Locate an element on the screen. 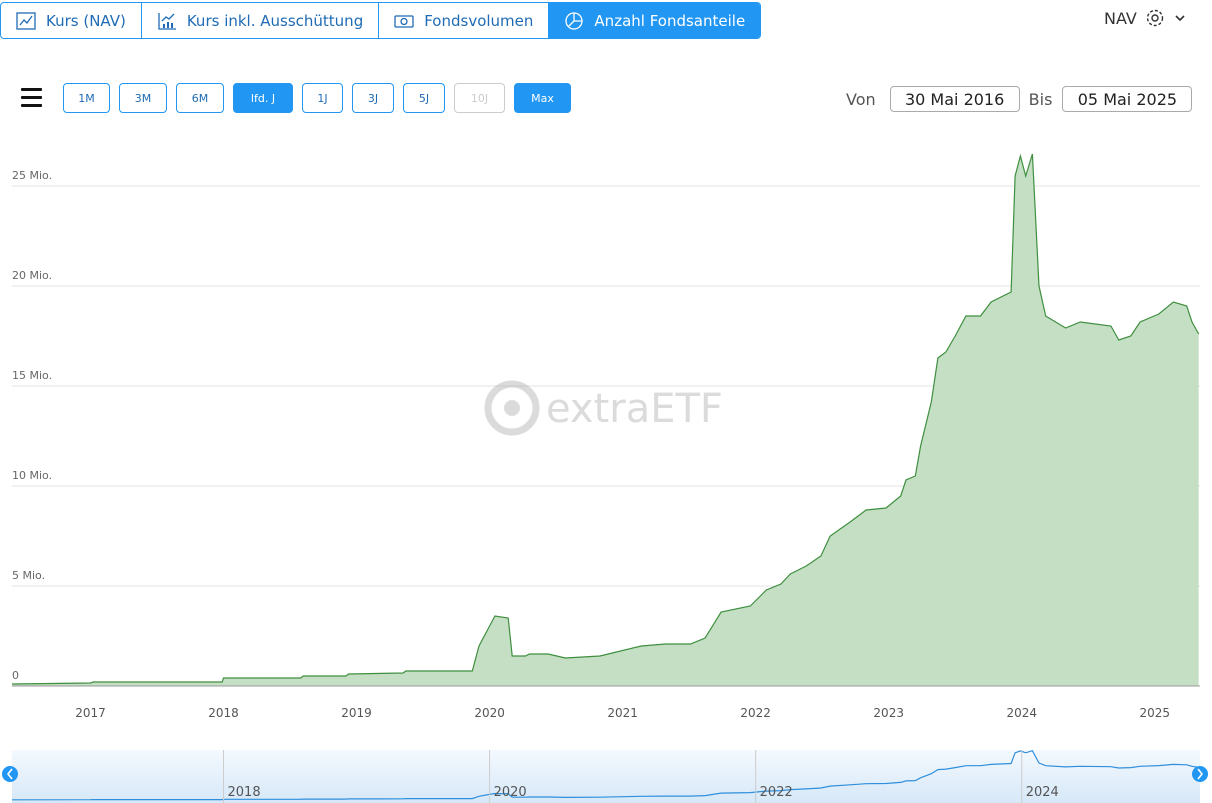 The image size is (1212, 803). tab: Kurs (NAV) is located at coordinates (71, 20).